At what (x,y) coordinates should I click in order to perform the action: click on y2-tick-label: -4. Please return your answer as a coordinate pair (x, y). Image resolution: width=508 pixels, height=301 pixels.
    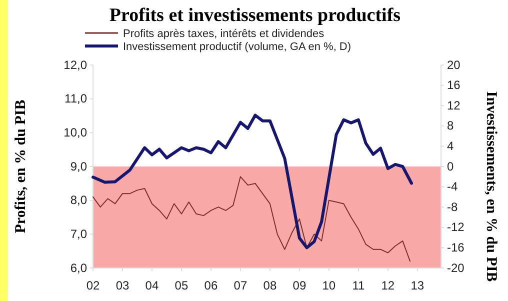
    Looking at the image, I should click on (452, 187).